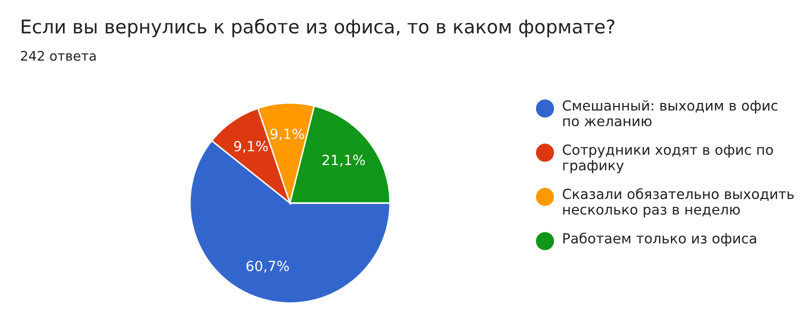 The image size is (800, 320). What do you see at coordinates (678, 203) in the screenshot?
I see `legend-label: Сказали обязательно выходить несколько раз в неделю` at bounding box center [678, 203].